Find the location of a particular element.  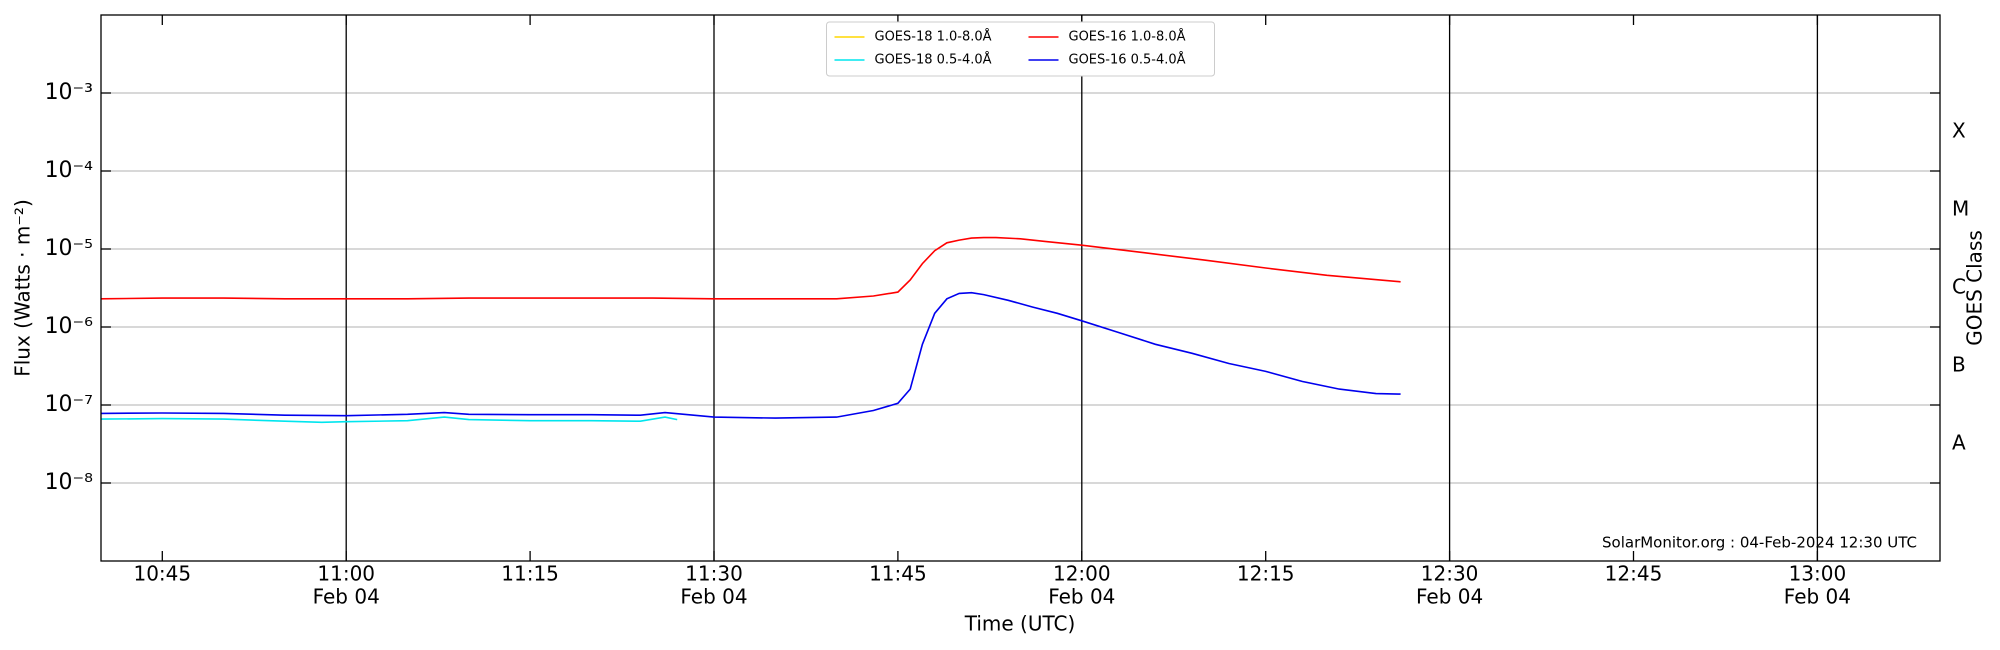

legend-label: GOES-18 1.0-8.0Å is located at coordinates (933, 37).